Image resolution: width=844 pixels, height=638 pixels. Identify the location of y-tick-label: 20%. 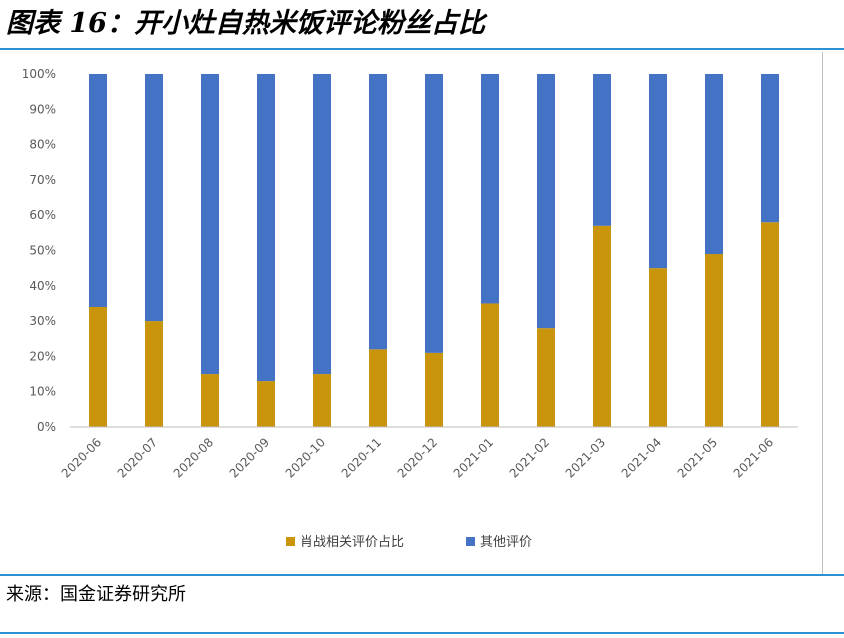
(42, 356).